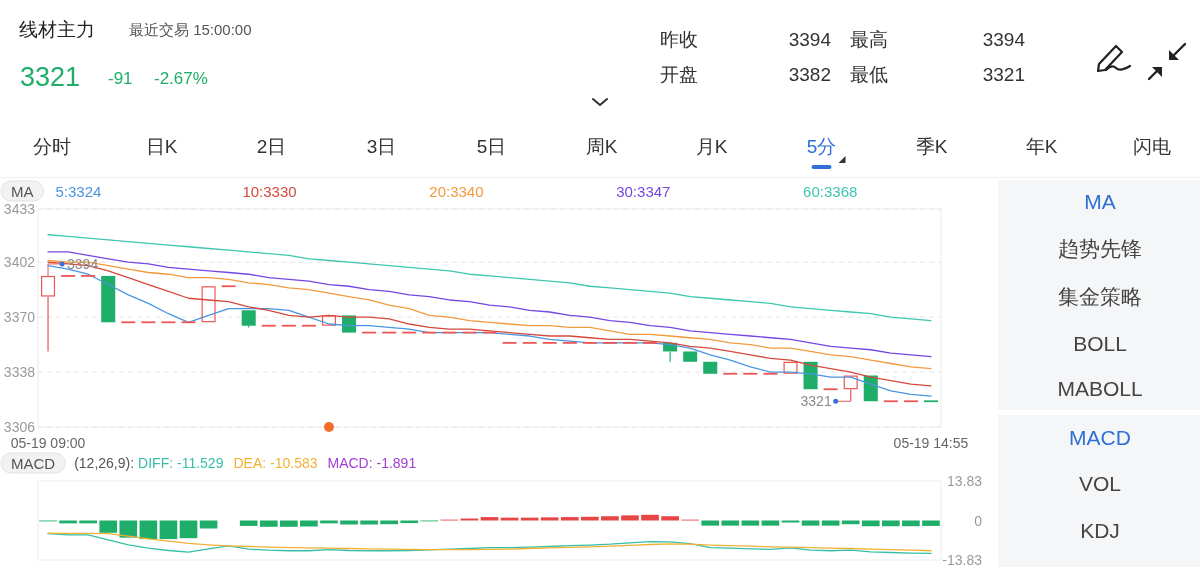 The image size is (1200, 567). What do you see at coordinates (19, 427) in the screenshot?
I see `y-tick-label: 3306` at bounding box center [19, 427].